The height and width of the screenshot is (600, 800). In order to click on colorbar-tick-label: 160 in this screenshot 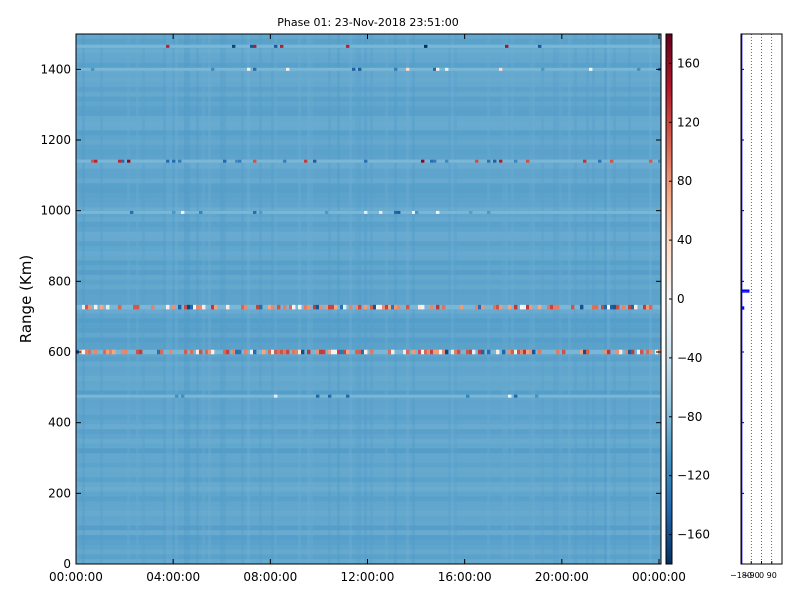, I will do `click(688, 63)`.